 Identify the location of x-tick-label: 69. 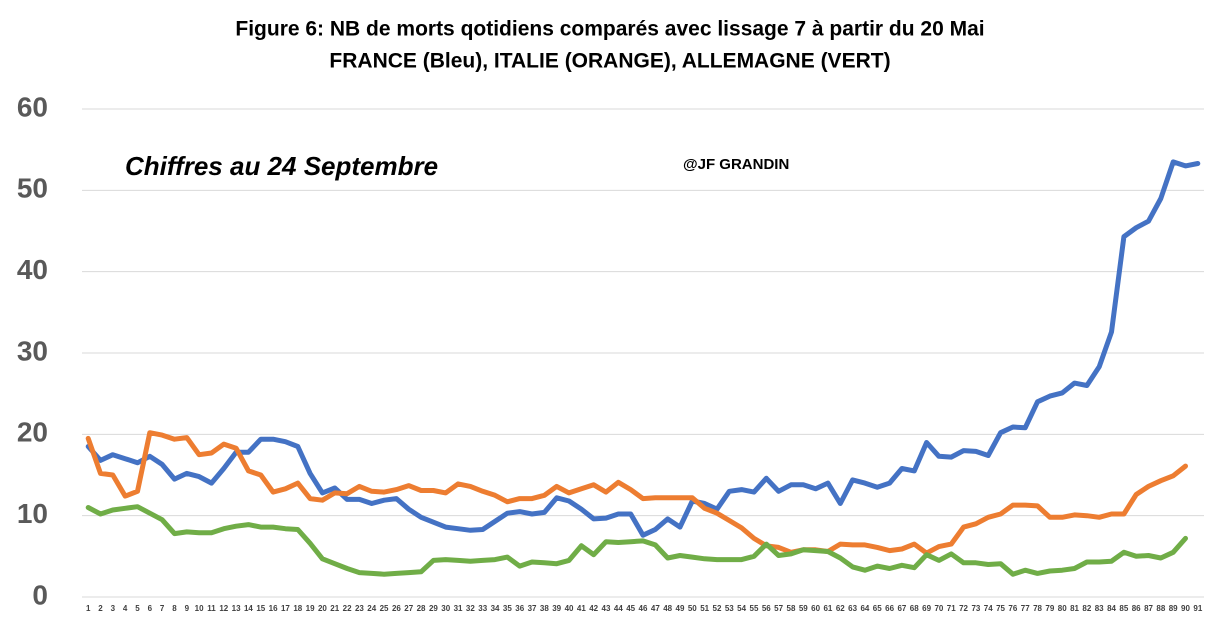
(926, 608).